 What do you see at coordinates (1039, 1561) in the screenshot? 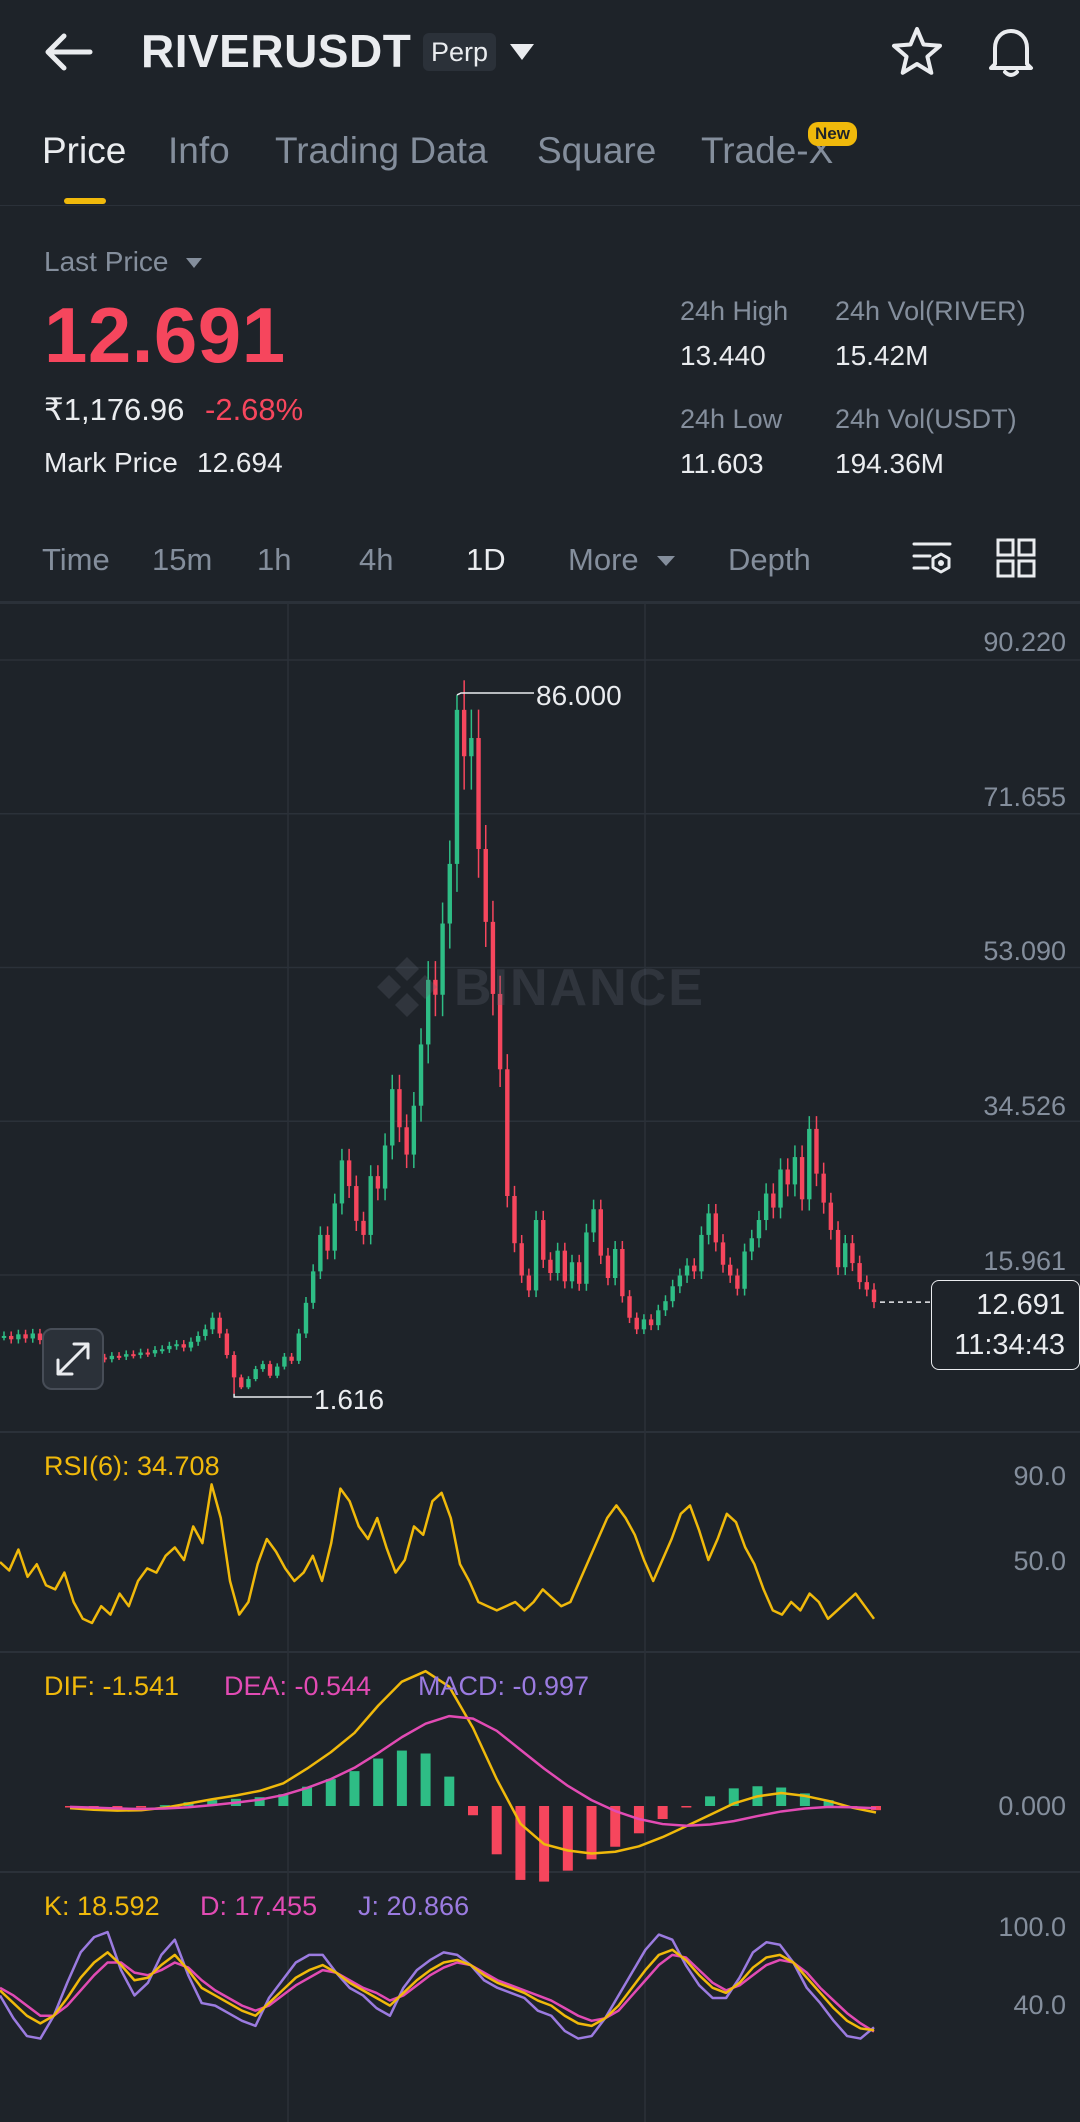
I see `rsi-axis-tick: 50.0` at bounding box center [1039, 1561].